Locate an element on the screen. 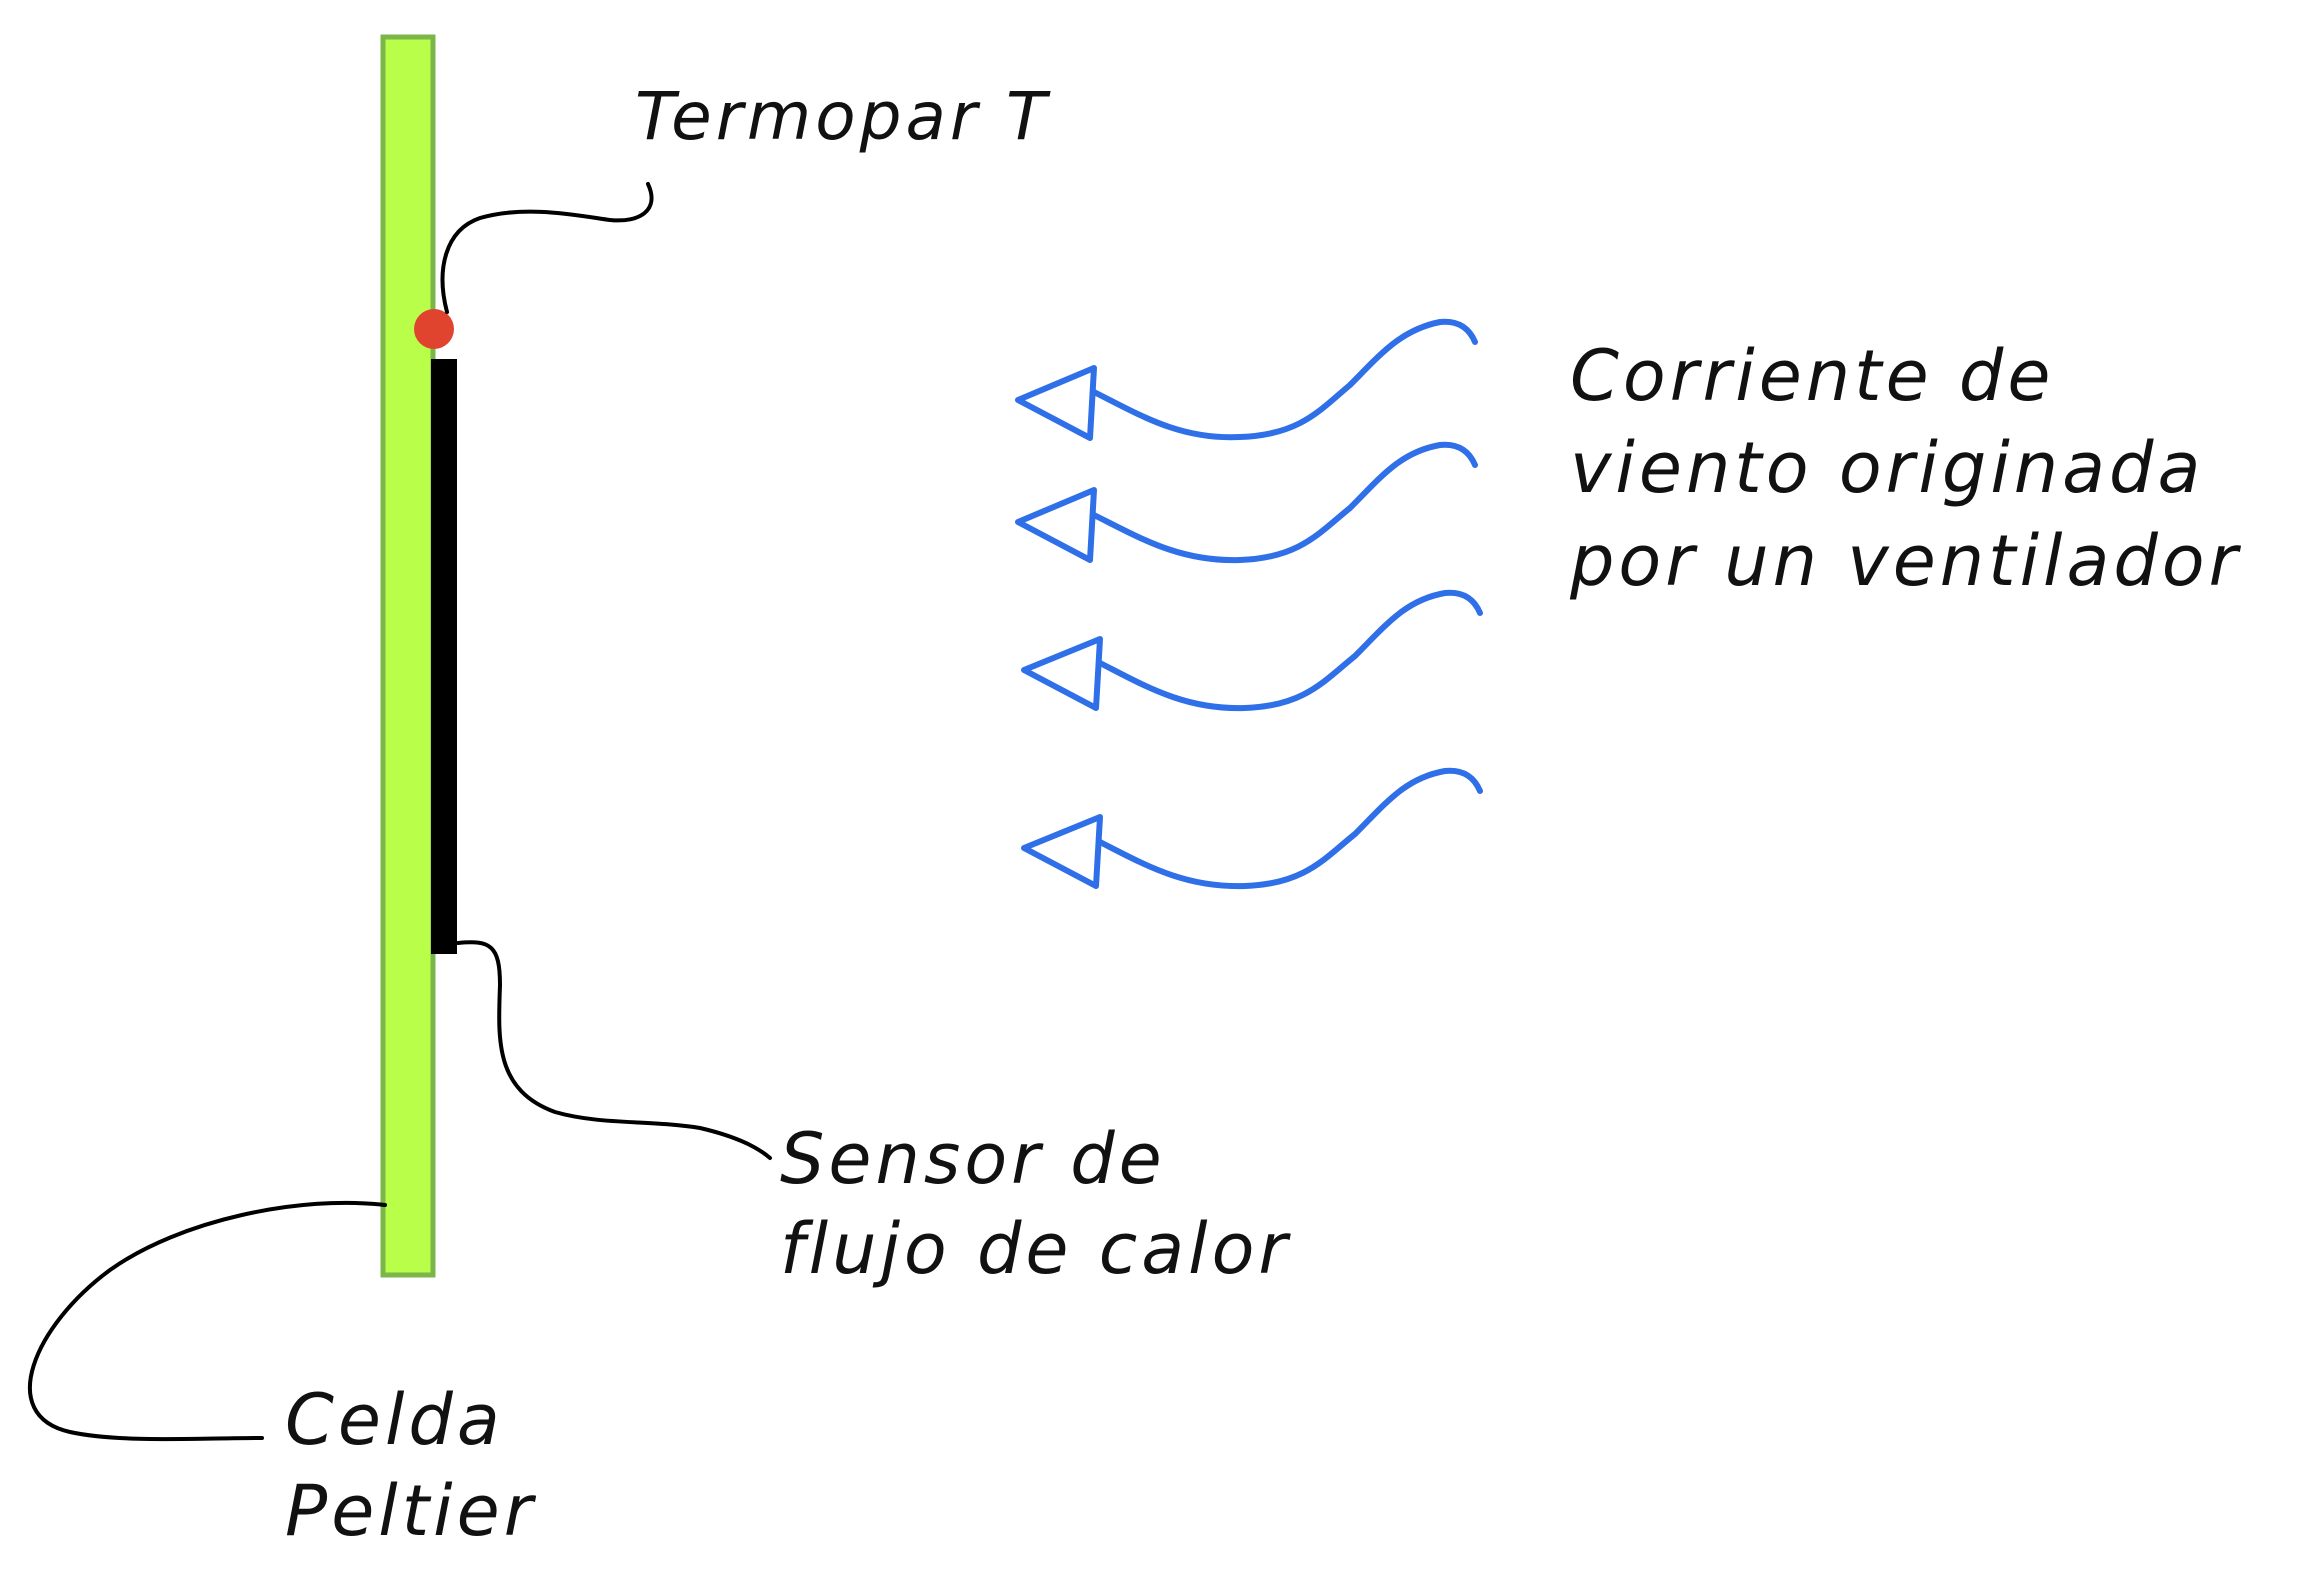 The height and width of the screenshot is (1587, 2300). heat-flux-sensor-label: Sensor de flujo de calor is located at coordinates (1035, 1204).